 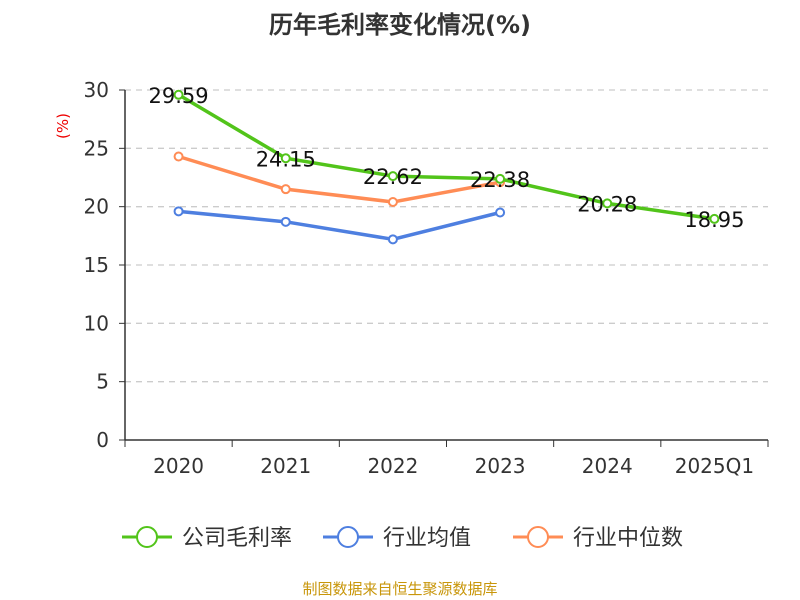 What do you see at coordinates (399, 589) in the screenshot?
I see `source-footer: 制图数据来自恒生聚源数据库` at bounding box center [399, 589].